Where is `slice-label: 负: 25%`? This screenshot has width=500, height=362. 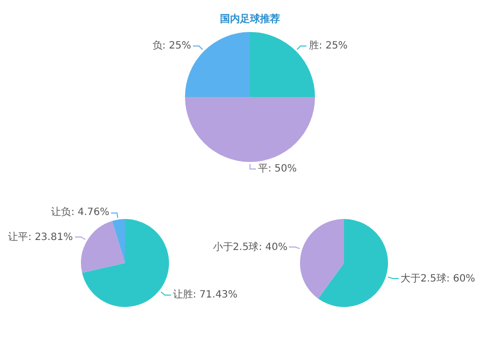
slice-label: 负: 25% is located at coordinates (172, 46).